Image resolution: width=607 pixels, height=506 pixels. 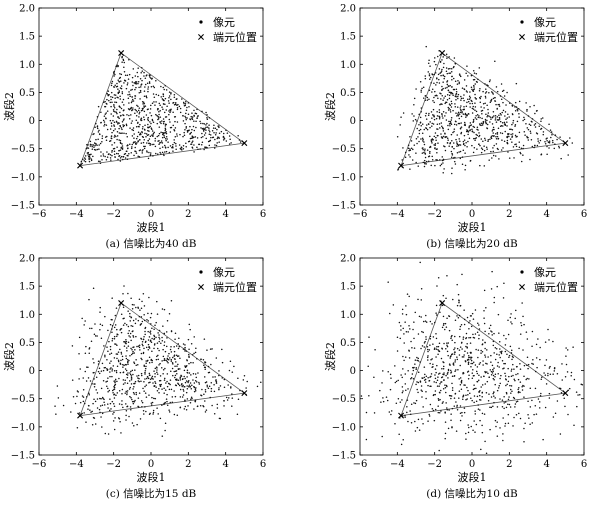 What do you see at coordinates (121, 303) in the screenshot?
I see `endmember-x-stroke` at bounding box center [121, 303].